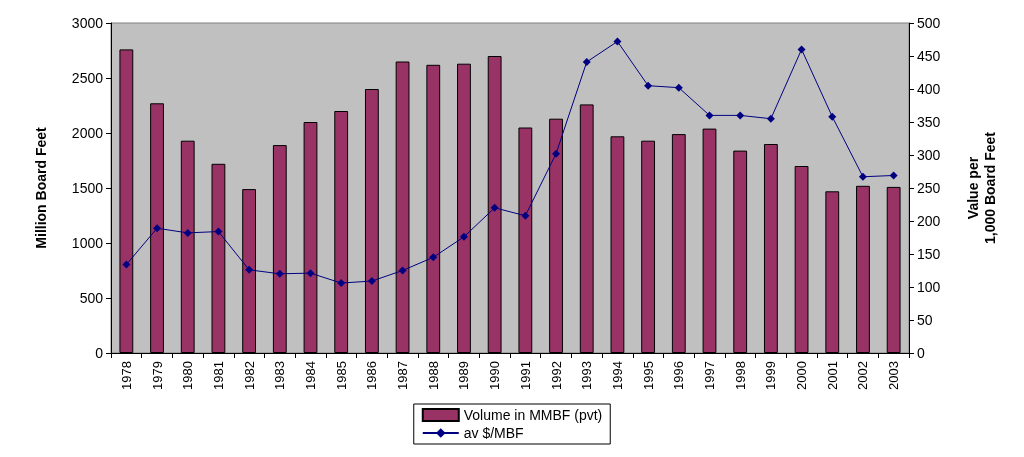  What do you see at coordinates (679, 375) in the screenshot?
I see `x-tick-label: 1996` at bounding box center [679, 375].